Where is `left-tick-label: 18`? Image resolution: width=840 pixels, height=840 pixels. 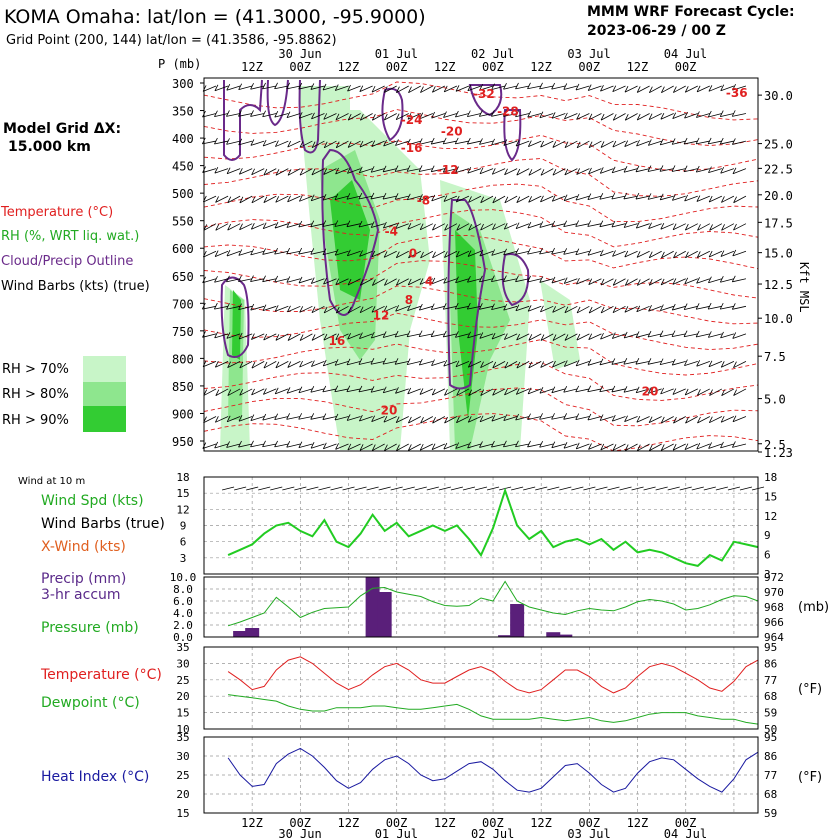
left-tick-label: 18 is located at coordinates (182, 477).